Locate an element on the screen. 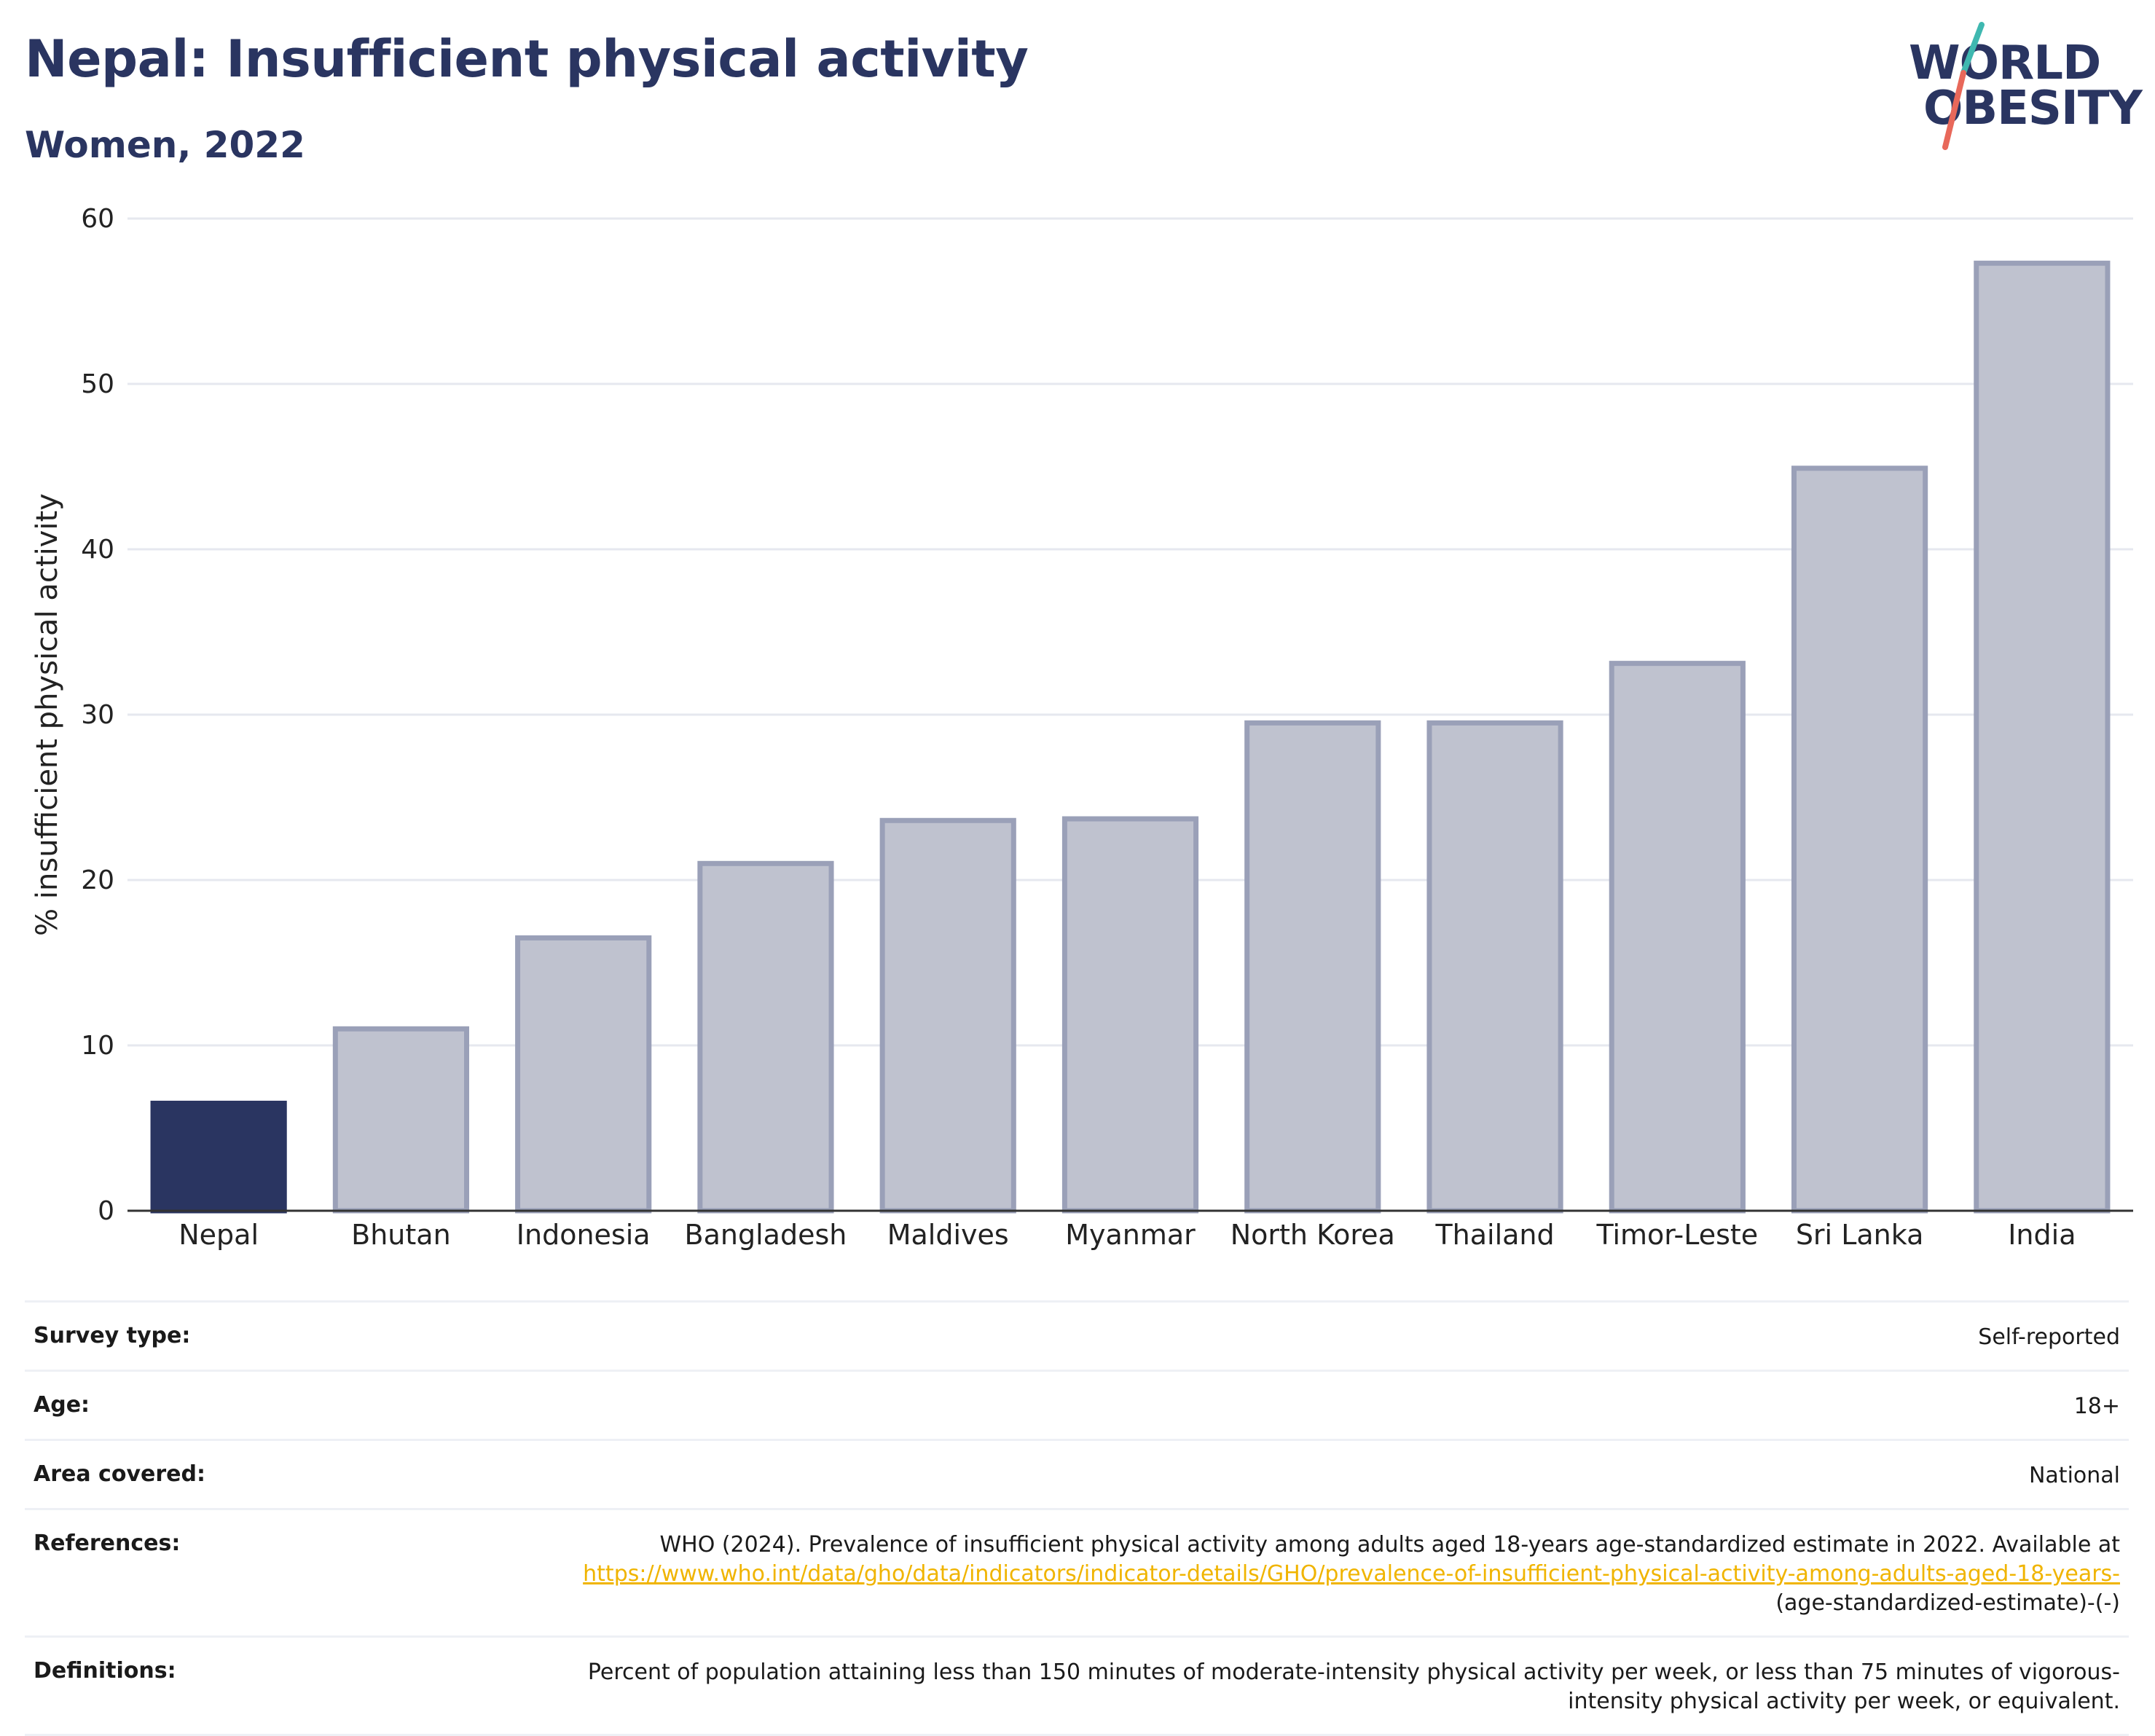  x-tick-label: Indonesia is located at coordinates (584, 1235).